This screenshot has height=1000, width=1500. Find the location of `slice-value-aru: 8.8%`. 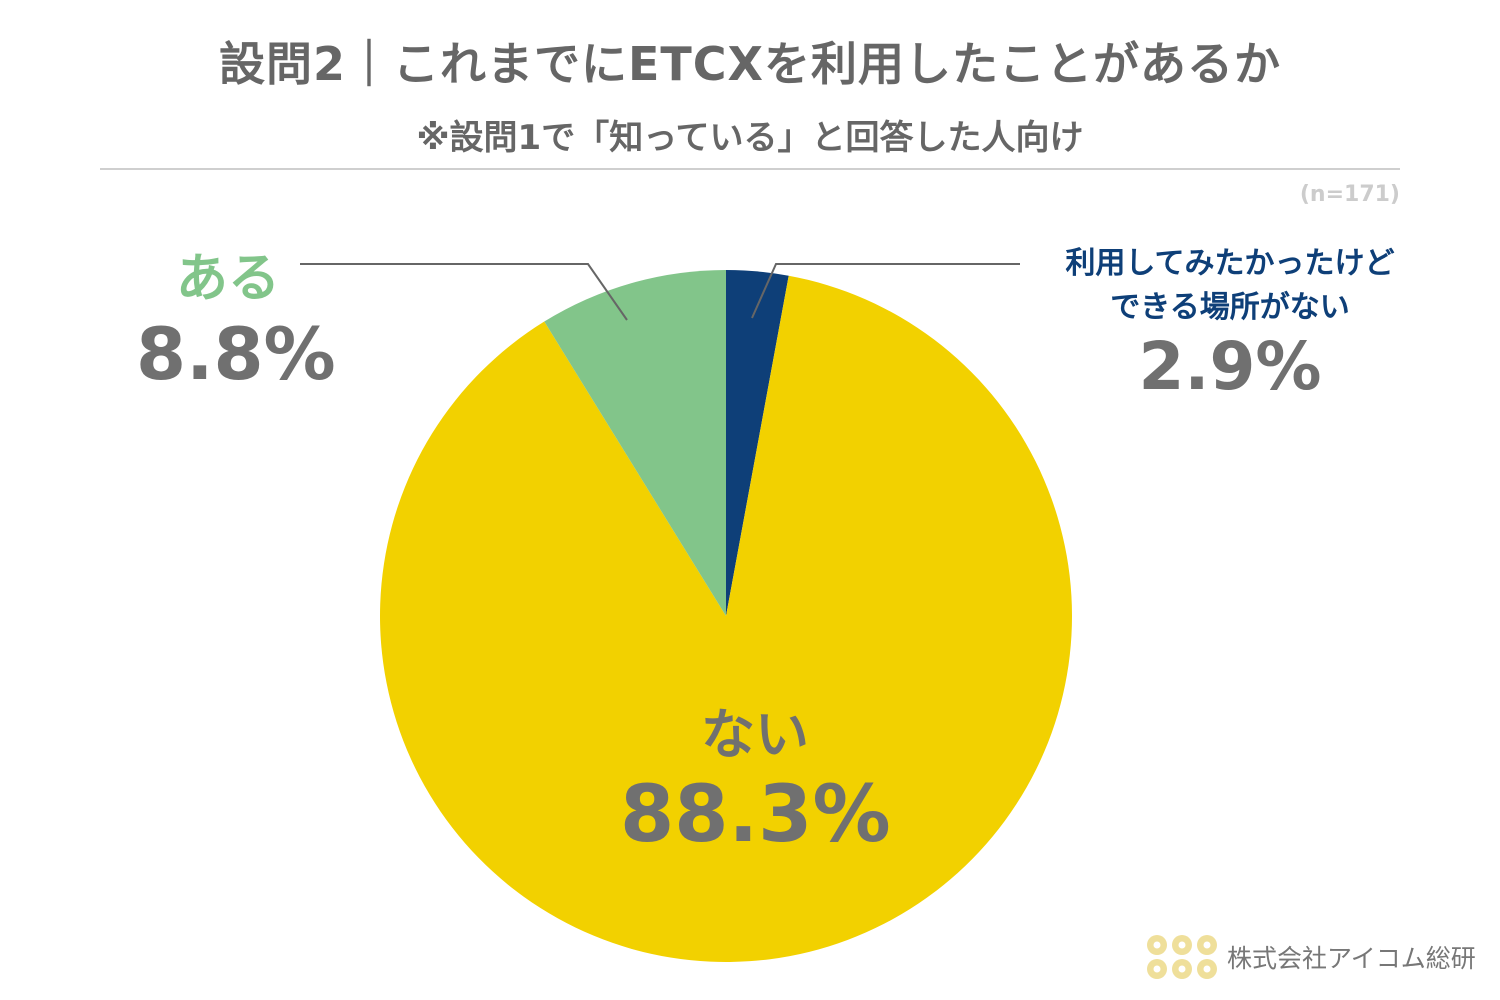

slice-value-aru: 8.8% is located at coordinates (236, 354).